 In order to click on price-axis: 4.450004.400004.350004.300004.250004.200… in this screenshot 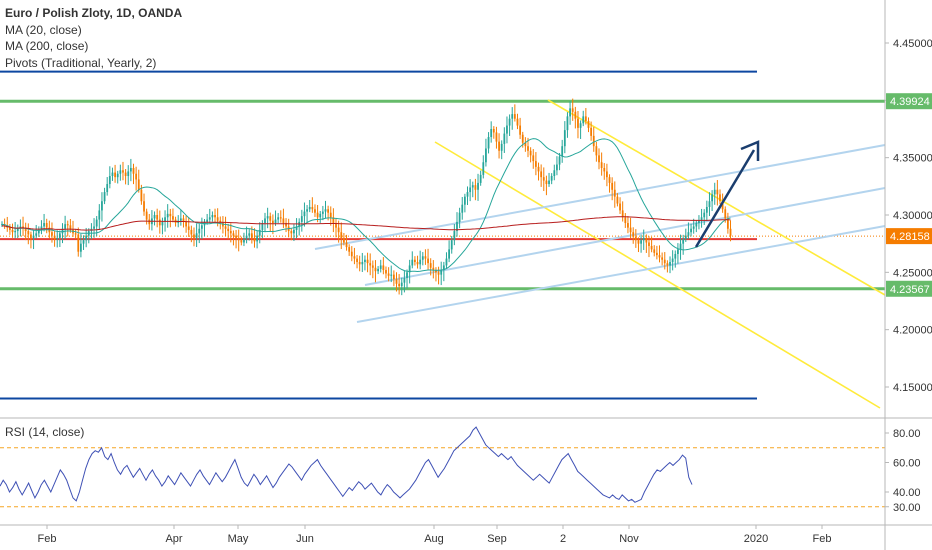, I will do `click(908, 216)`.